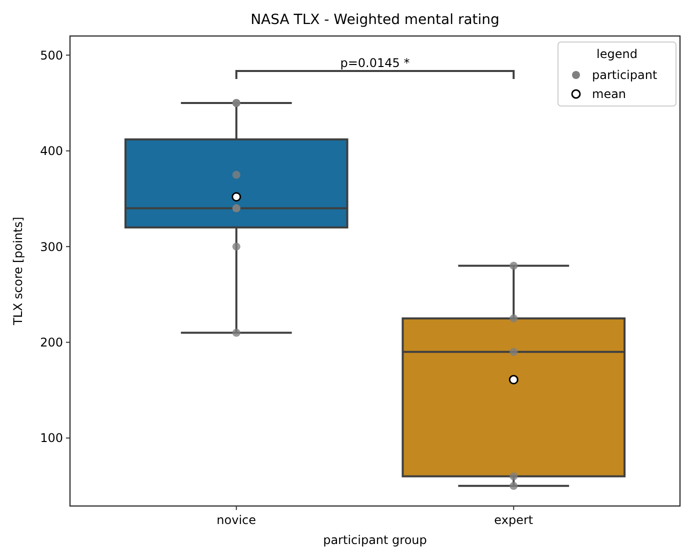 The height and width of the screenshot is (550, 688). I want to click on legend-label: participant, so click(625, 75).